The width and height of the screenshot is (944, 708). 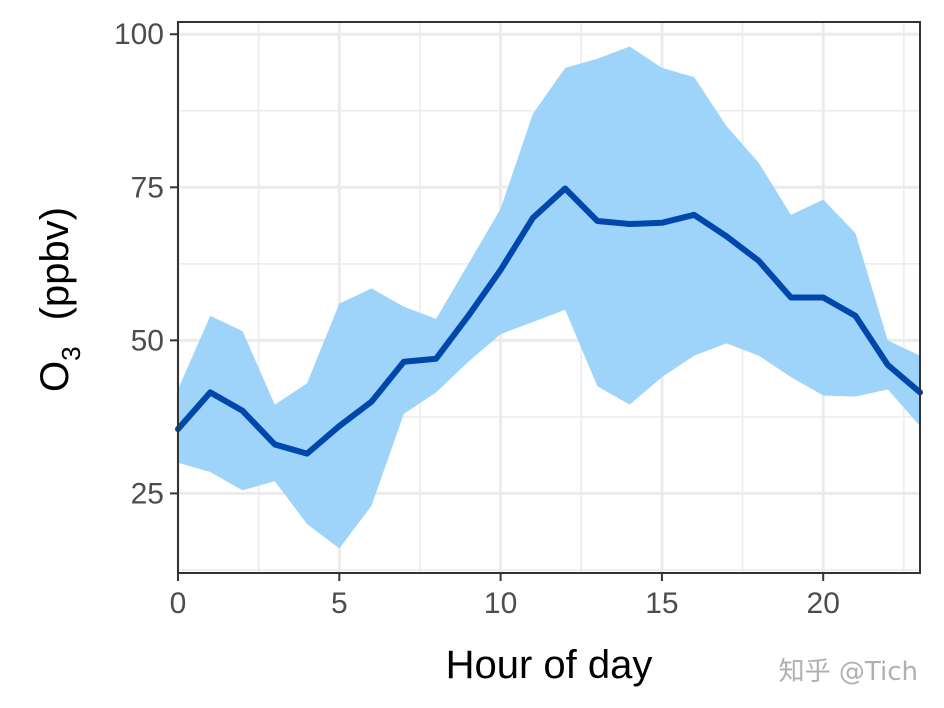 I want to click on y-axis-title-subscript: 3, so click(x=71, y=353).